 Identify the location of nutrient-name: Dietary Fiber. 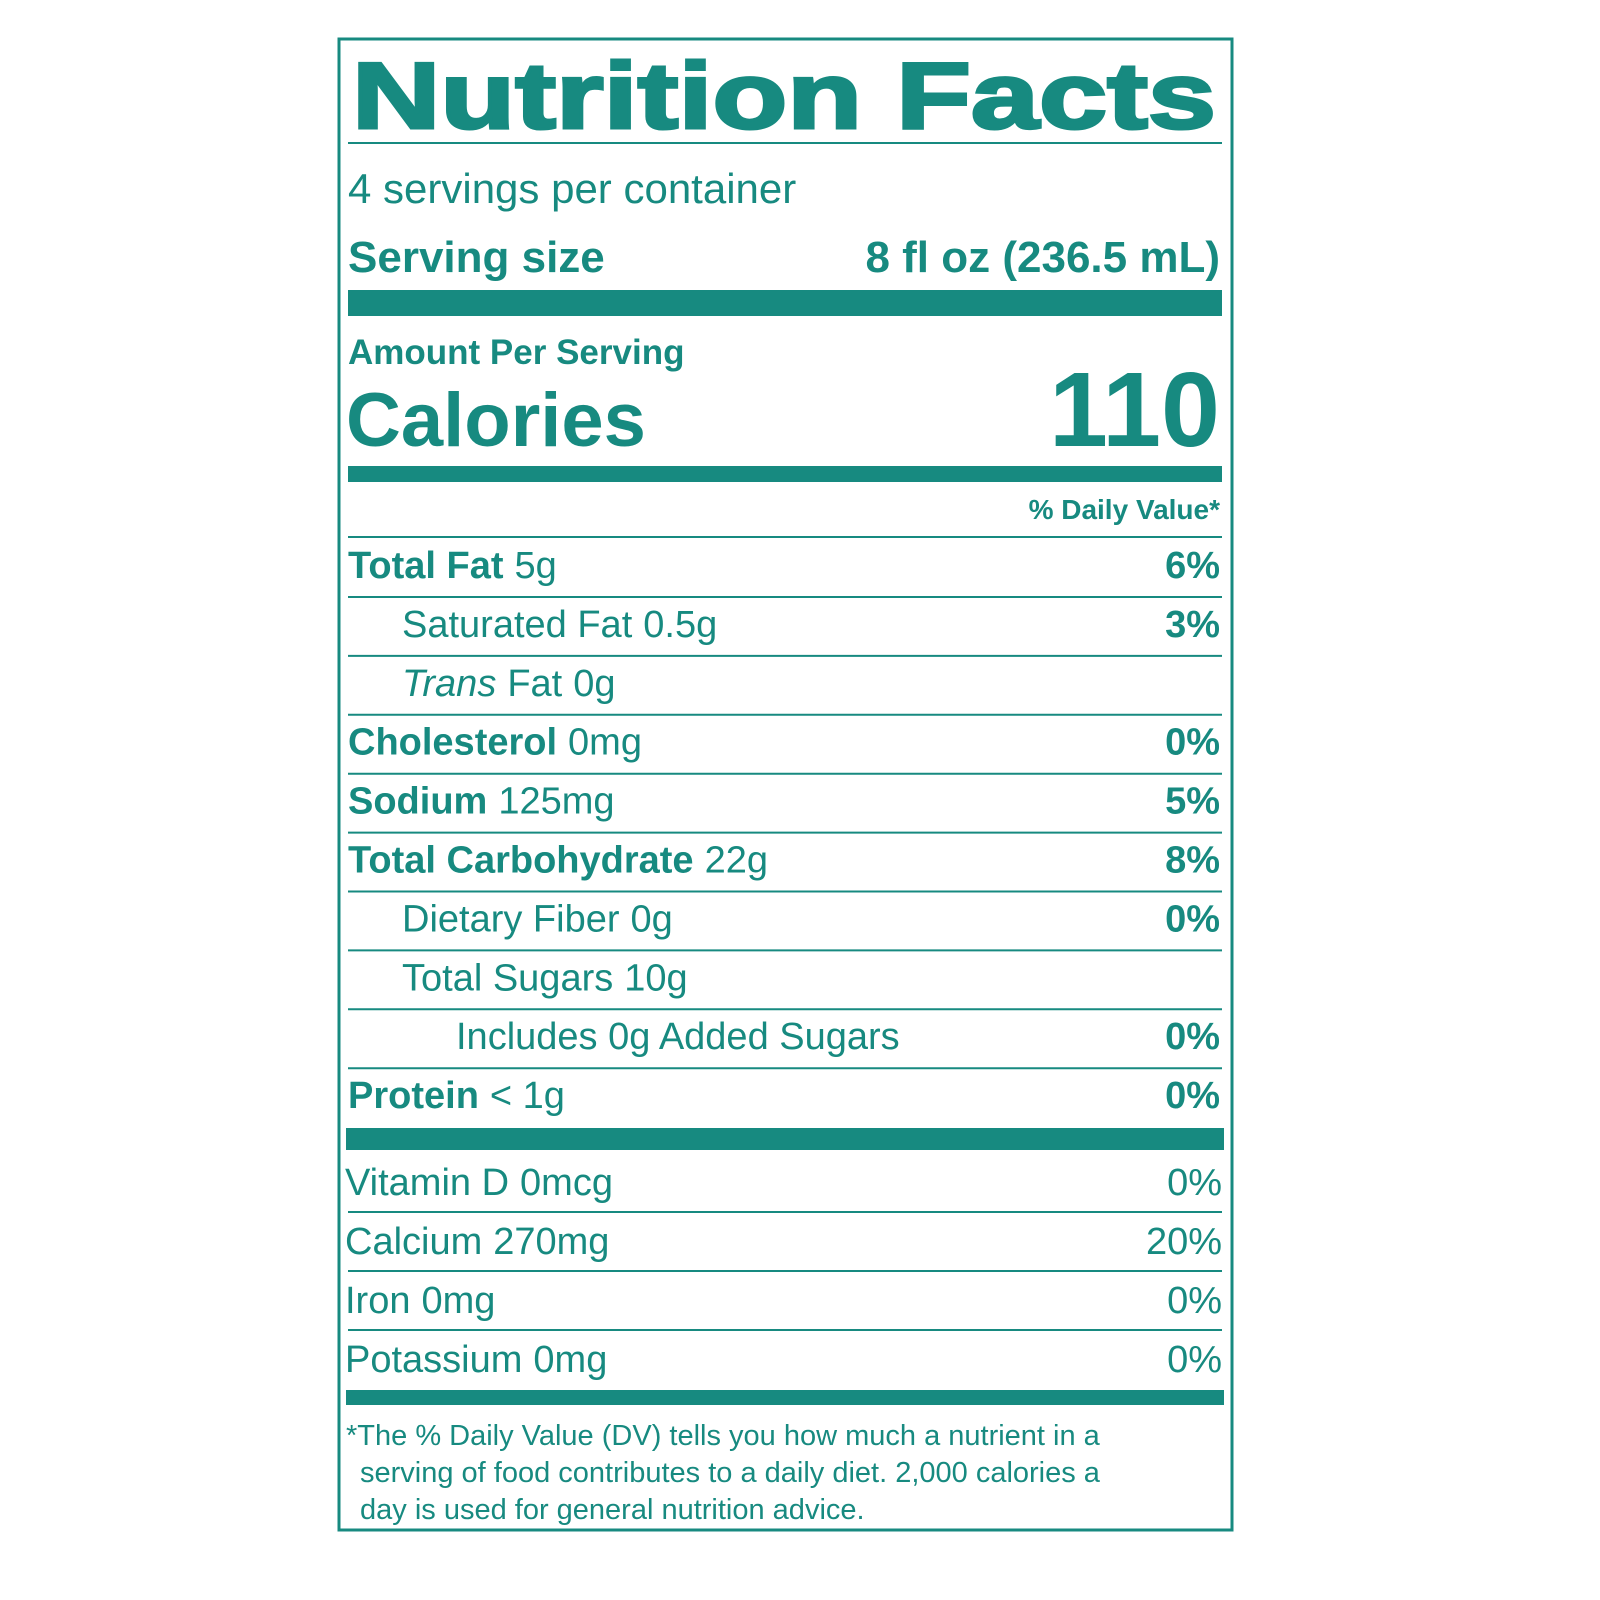
(511, 919).